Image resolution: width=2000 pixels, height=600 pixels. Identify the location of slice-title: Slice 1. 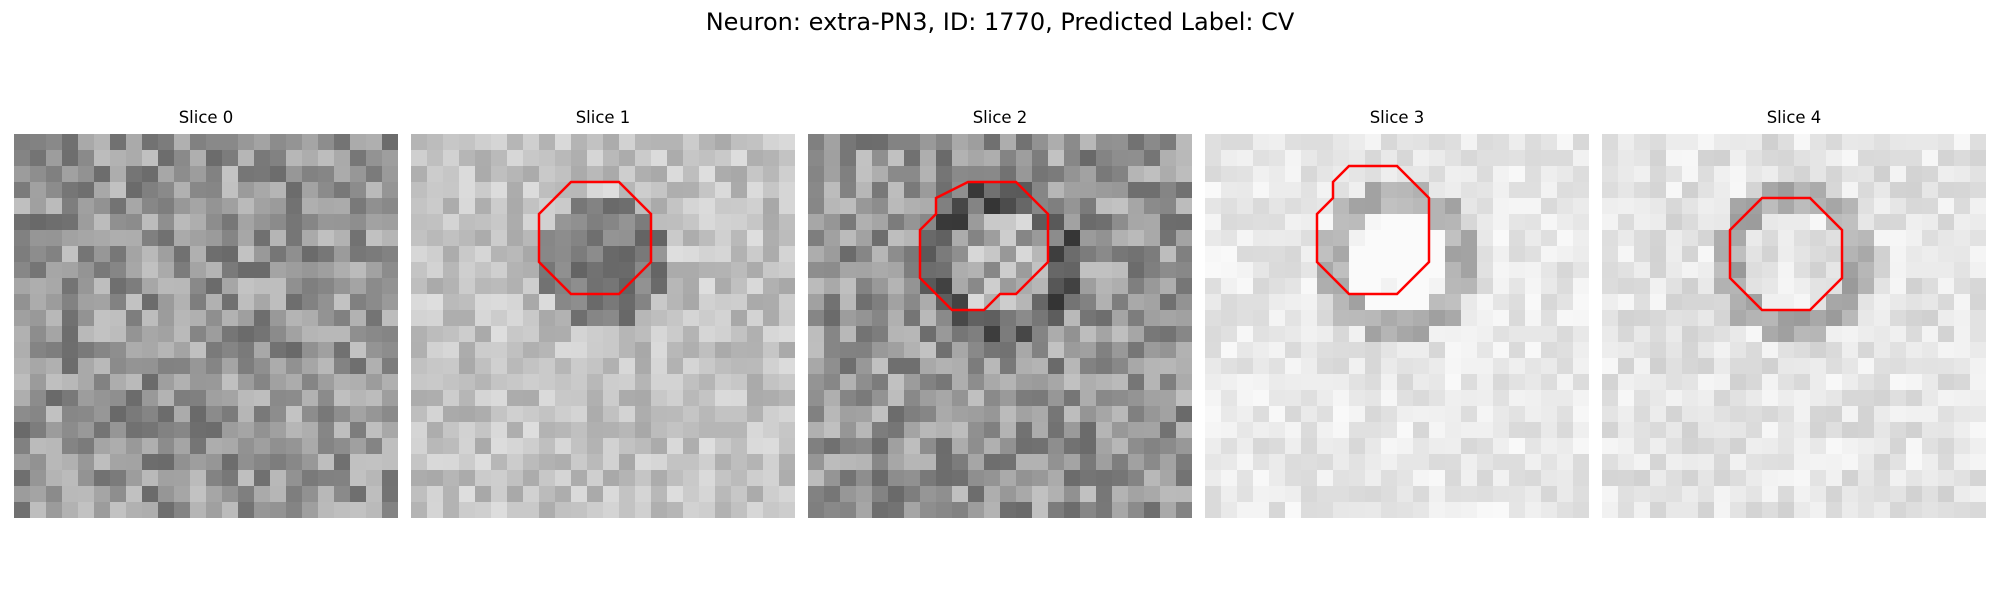
(603, 117).